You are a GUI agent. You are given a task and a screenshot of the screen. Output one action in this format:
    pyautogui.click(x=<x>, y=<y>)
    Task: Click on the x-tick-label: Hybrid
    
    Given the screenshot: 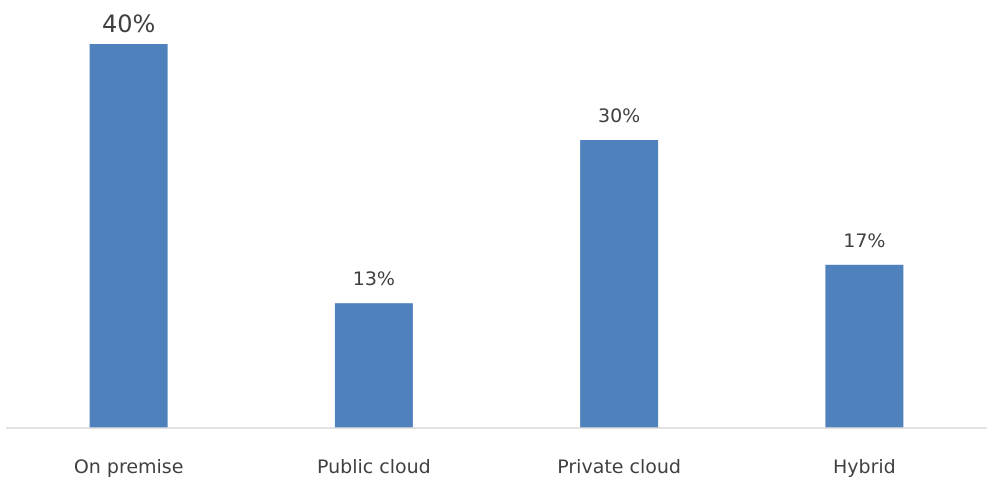 What is the action you would take?
    pyautogui.click(x=864, y=467)
    